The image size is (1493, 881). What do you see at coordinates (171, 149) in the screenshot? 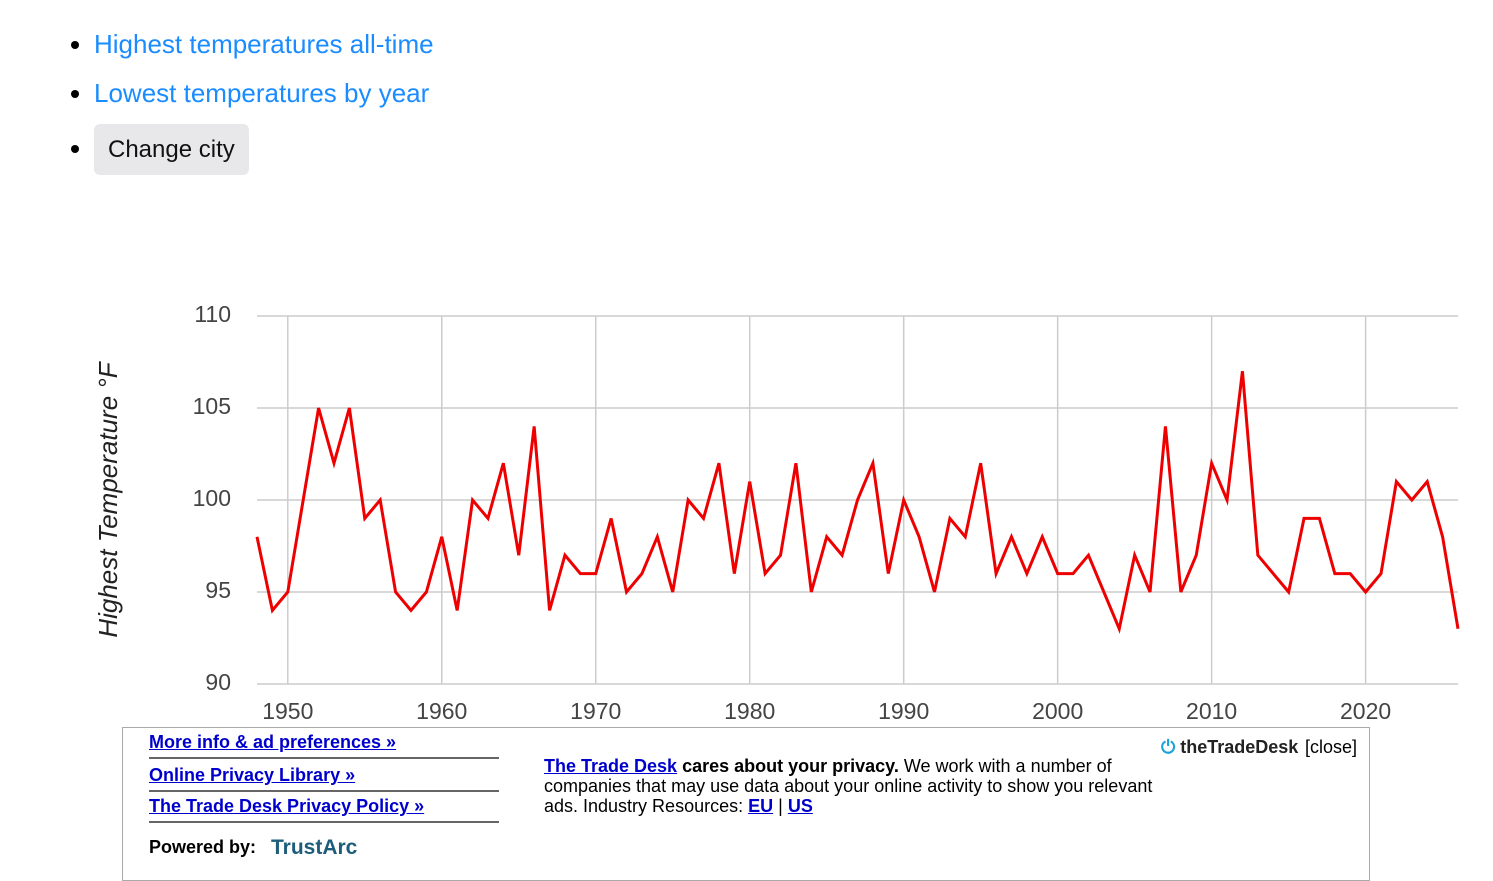
I see `change-city-button: Change city` at bounding box center [171, 149].